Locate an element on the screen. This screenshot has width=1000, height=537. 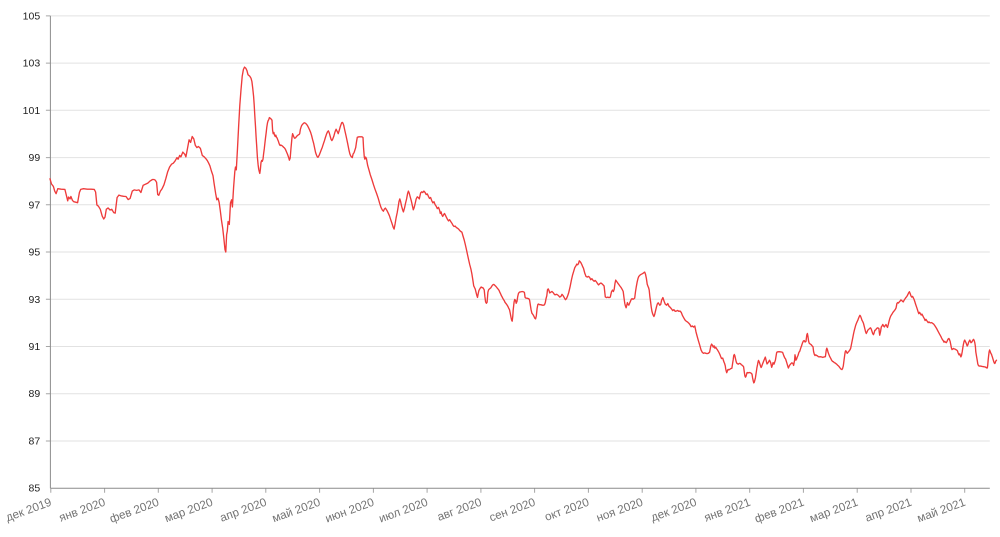
svg-text: 89 is located at coordinates (35, 394).